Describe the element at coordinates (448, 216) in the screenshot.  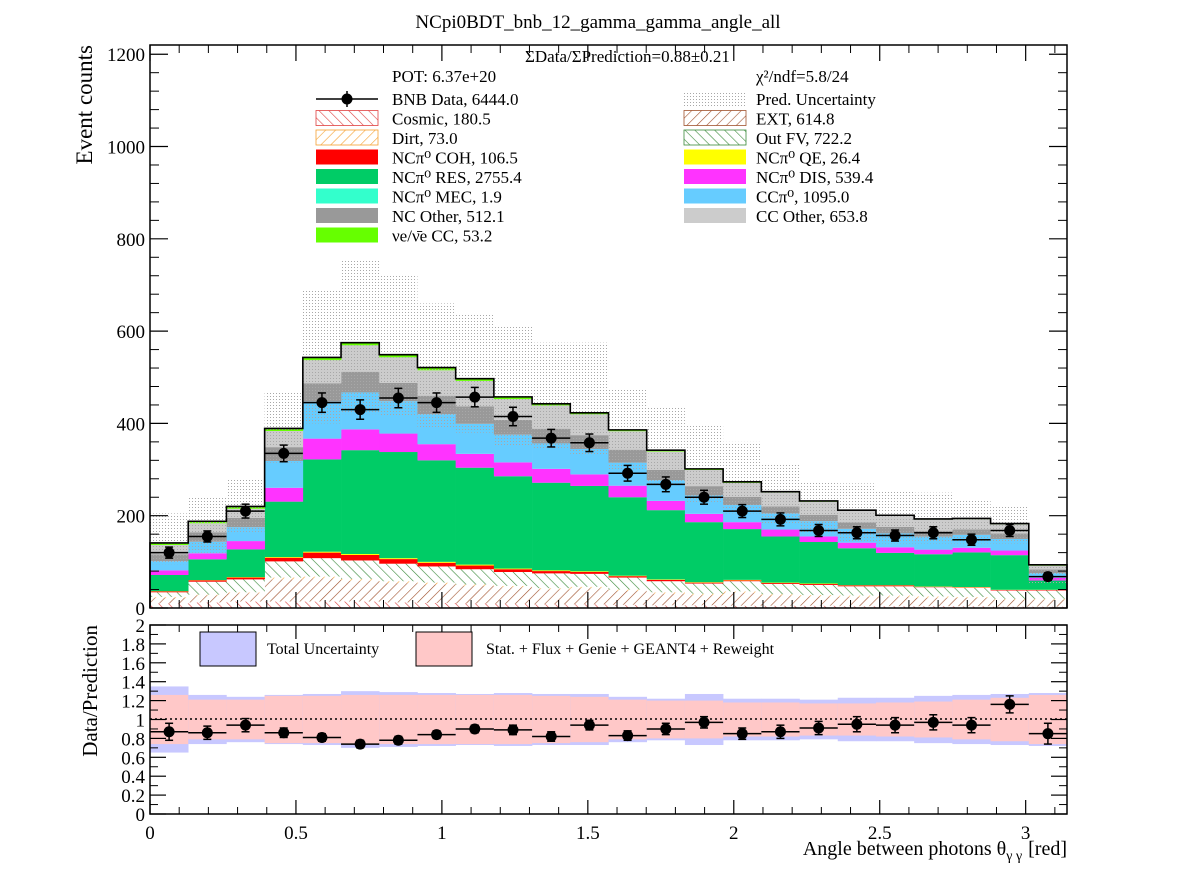
I see `legend-label-12: NC Other, 512.1` at that location.